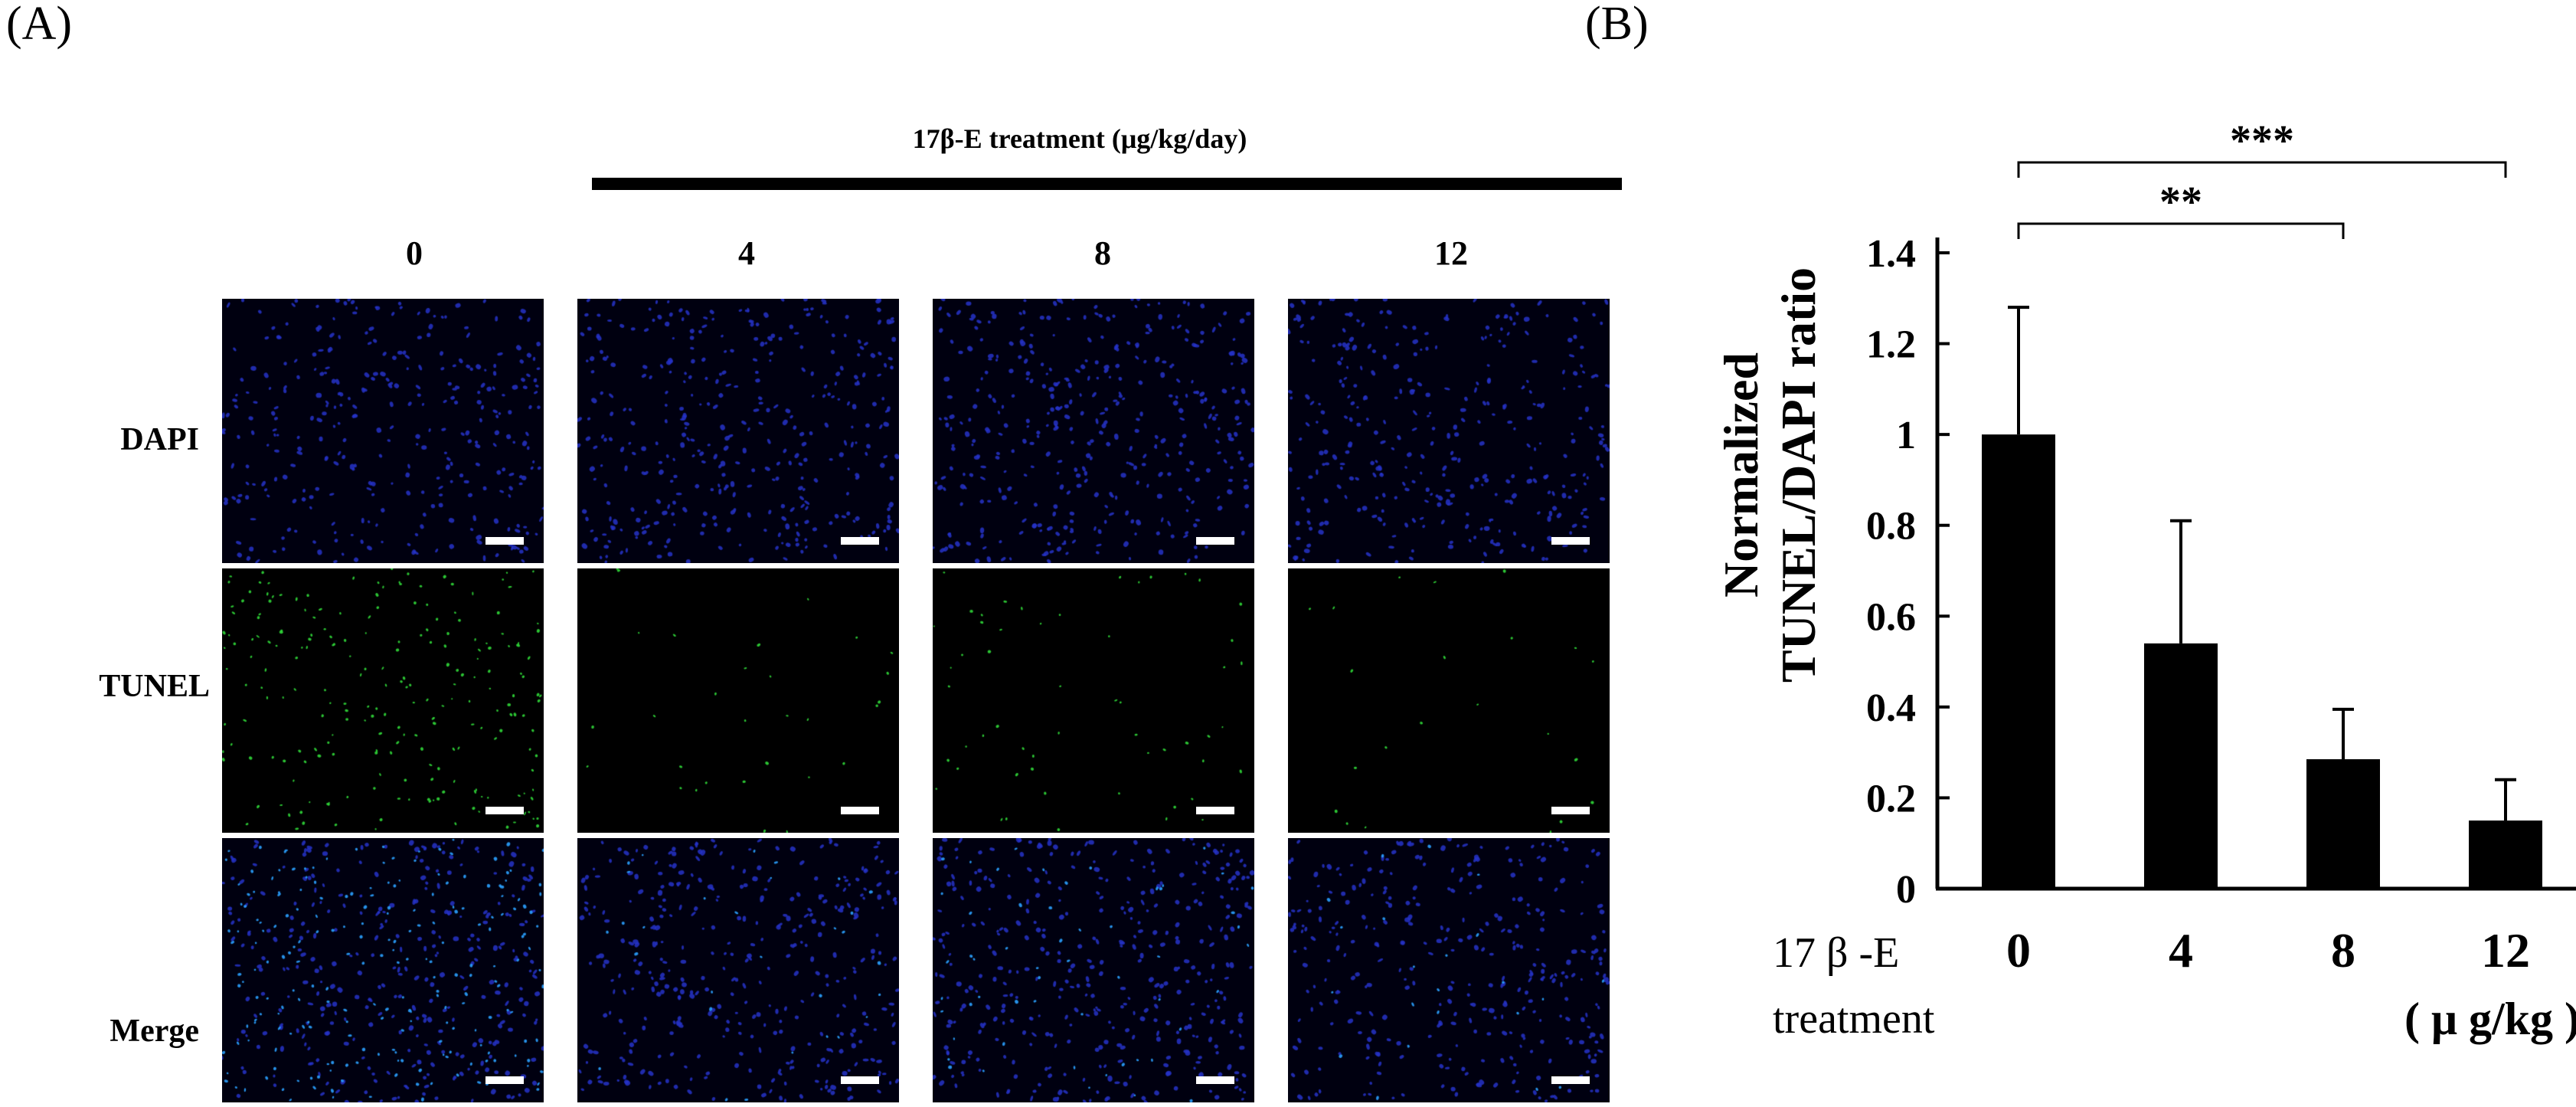  What do you see at coordinates (2268, 950) in the screenshot?
I see `x-tick-labels: 0 4 8 12` at bounding box center [2268, 950].